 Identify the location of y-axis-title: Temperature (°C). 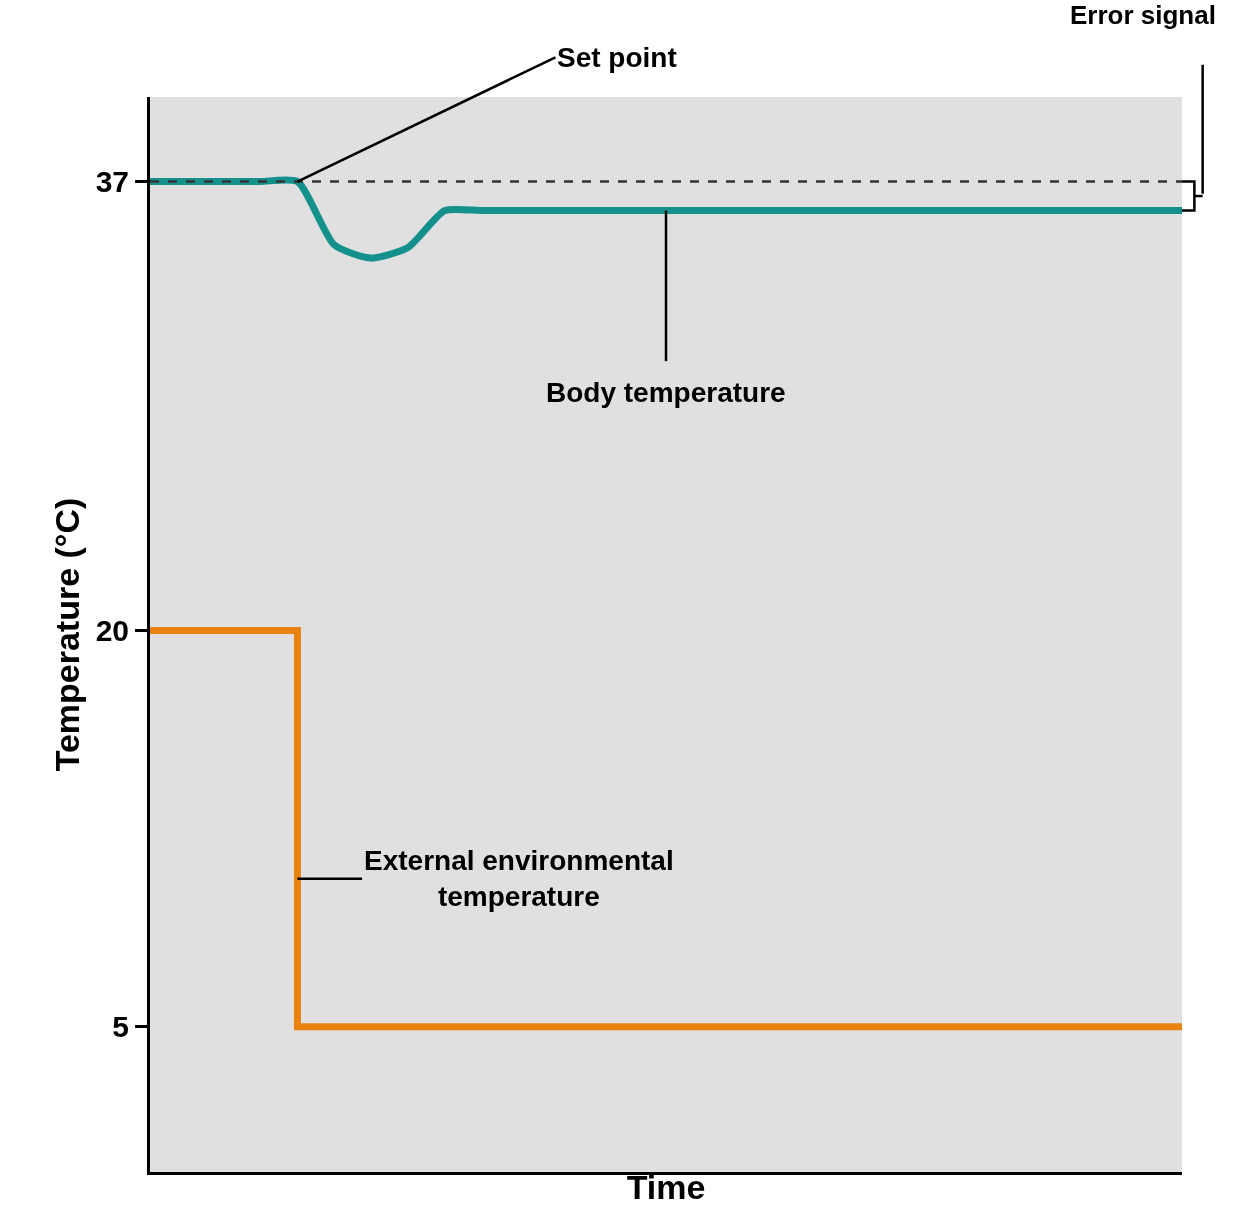
(67, 634).